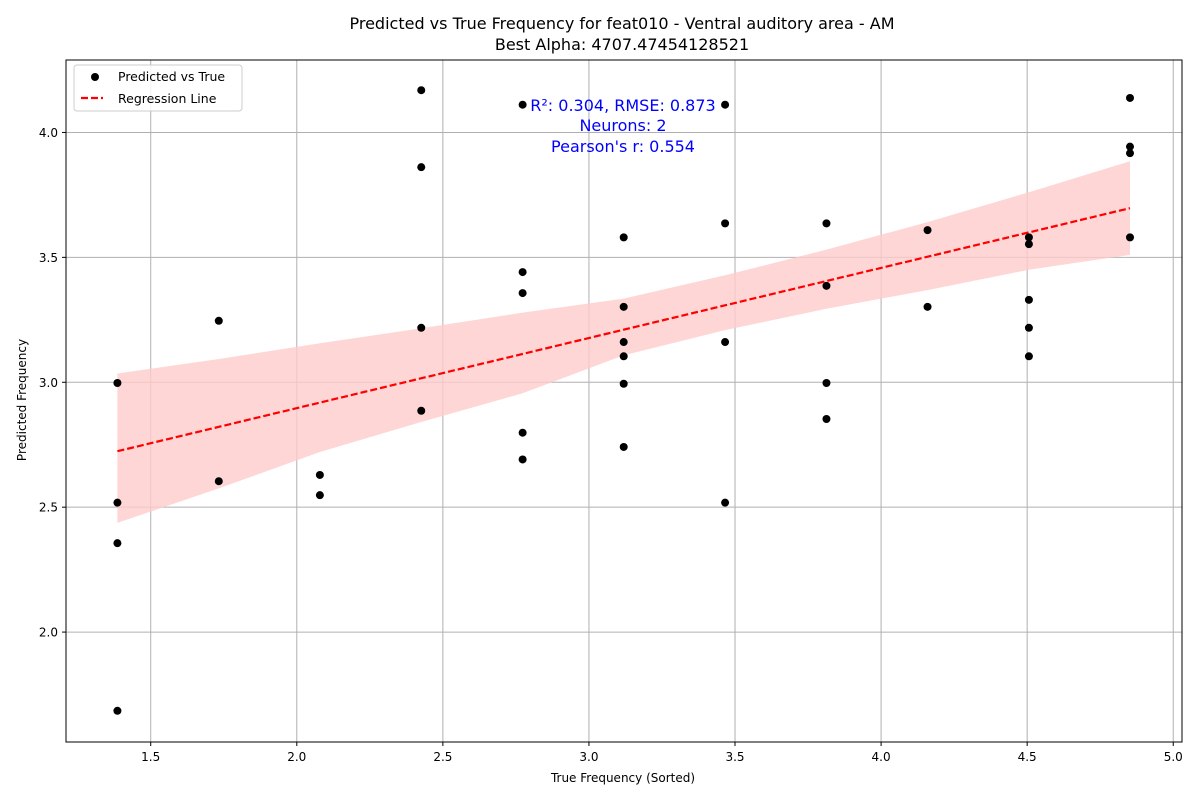 The height and width of the screenshot is (800, 1200). What do you see at coordinates (48, 383) in the screenshot?
I see `y-tick-label: 3.0` at bounding box center [48, 383].